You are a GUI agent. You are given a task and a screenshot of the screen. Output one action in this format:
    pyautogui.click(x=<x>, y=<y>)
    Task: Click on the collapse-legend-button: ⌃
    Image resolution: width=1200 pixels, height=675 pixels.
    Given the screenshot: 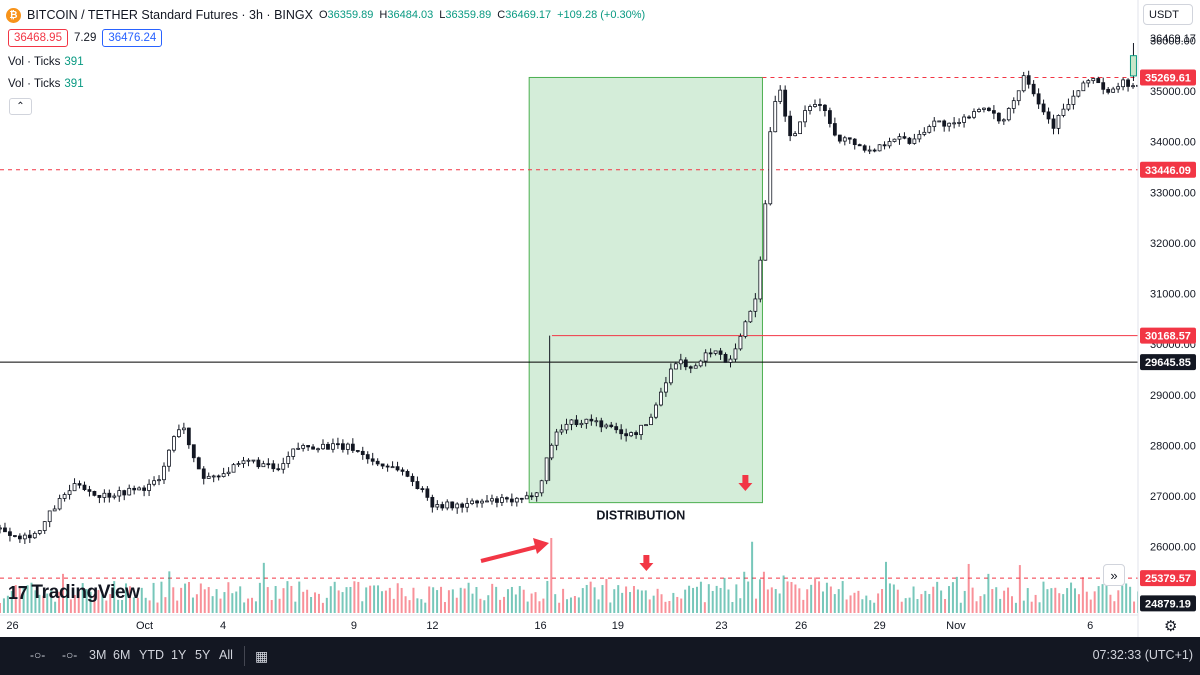 What is the action you would take?
    pyautogui.click(x=20, y=106)
    